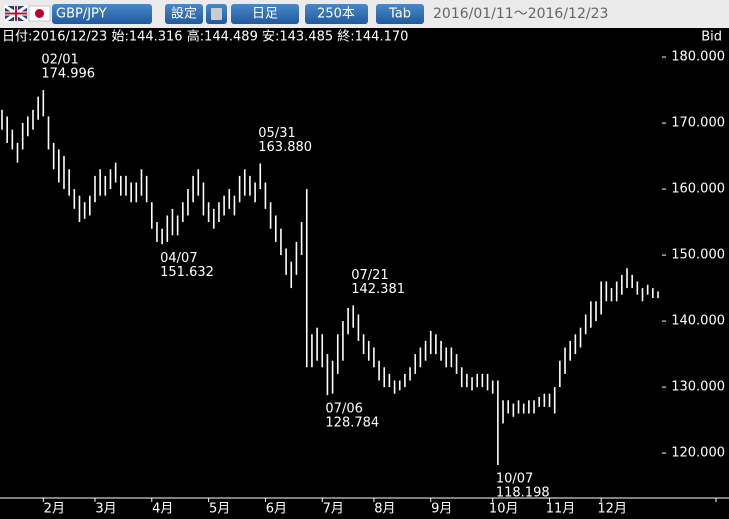  Describe the element at coordinates (219, 509) in the screenshot. I see `x-tick-label: 5月` at that location.